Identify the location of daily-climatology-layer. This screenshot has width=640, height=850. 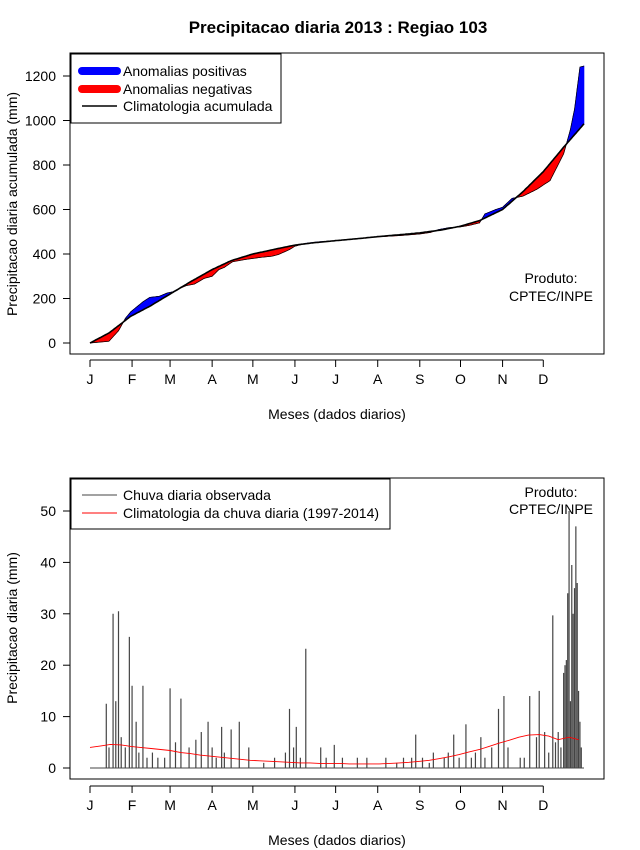
(334, 749).